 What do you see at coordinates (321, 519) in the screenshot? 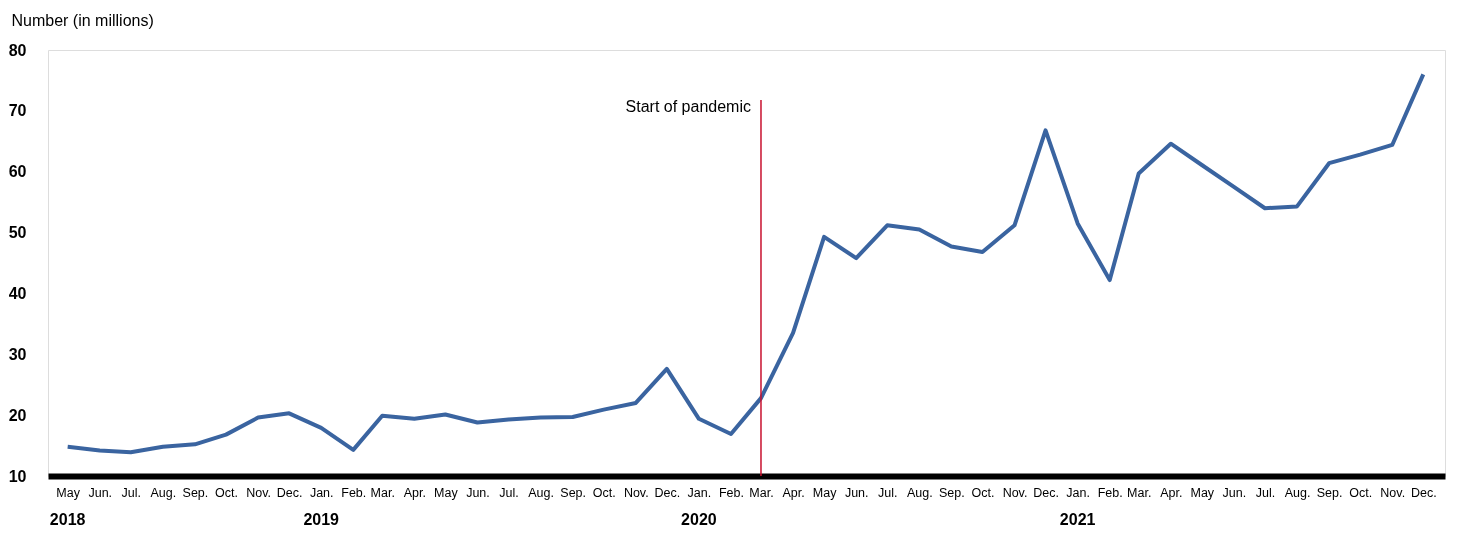
I see `text: 2019` at bounding box center [321, 519].